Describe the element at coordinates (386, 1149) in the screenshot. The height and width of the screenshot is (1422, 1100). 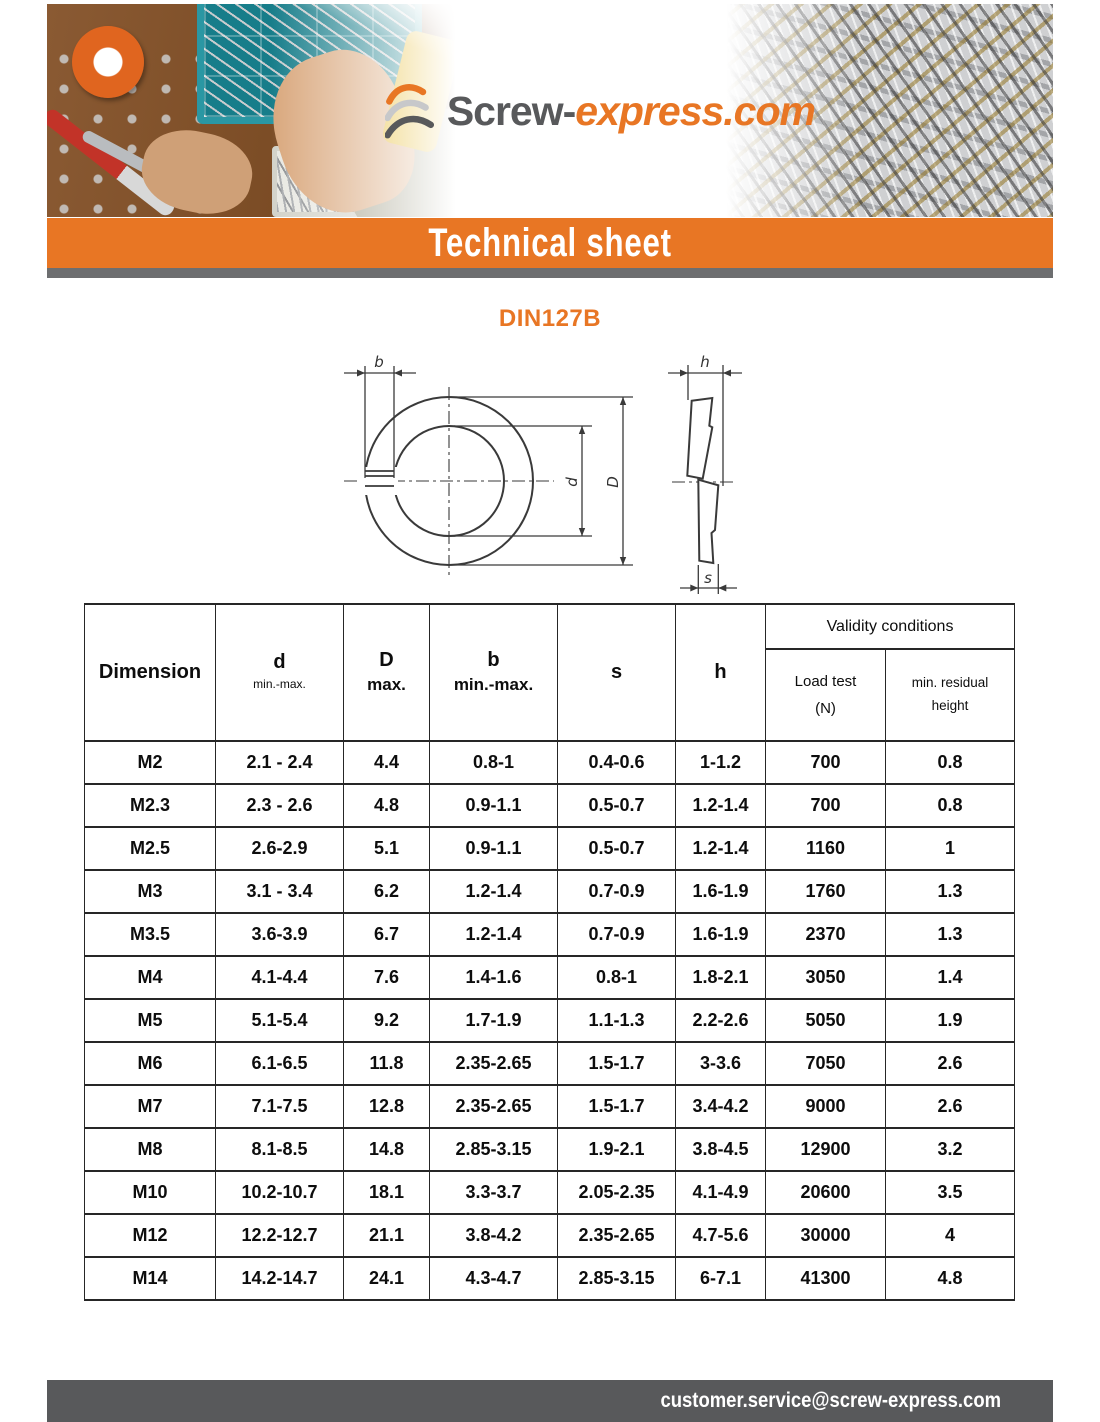
I see `cell-D: 14.8` at that location.